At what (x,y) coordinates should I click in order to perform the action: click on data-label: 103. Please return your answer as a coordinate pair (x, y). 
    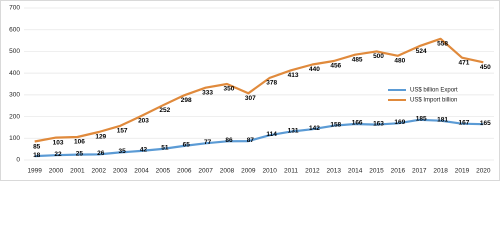
    Looking at the image, I should click on (58, 142).